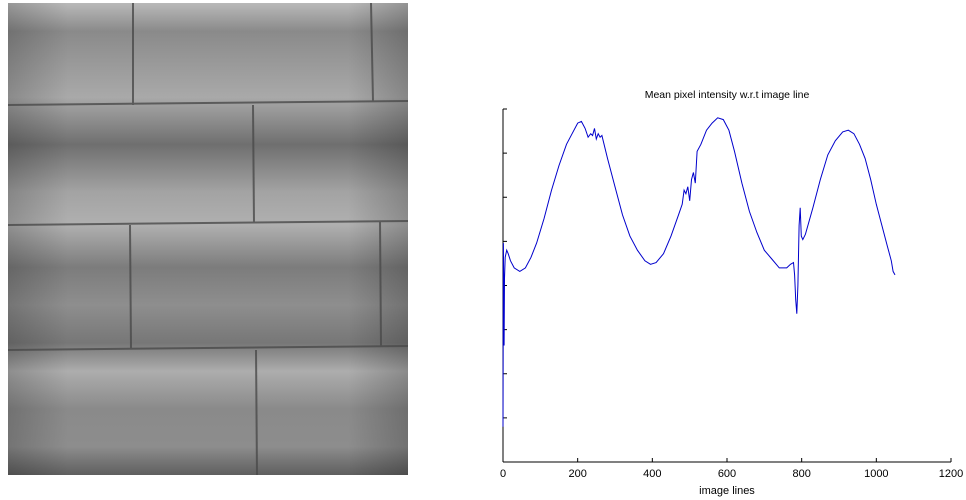  What do you see at coordinates (951, 474) in the screenshot?
I see `x-tick-label: 1200` at bounding box center [951, 474].